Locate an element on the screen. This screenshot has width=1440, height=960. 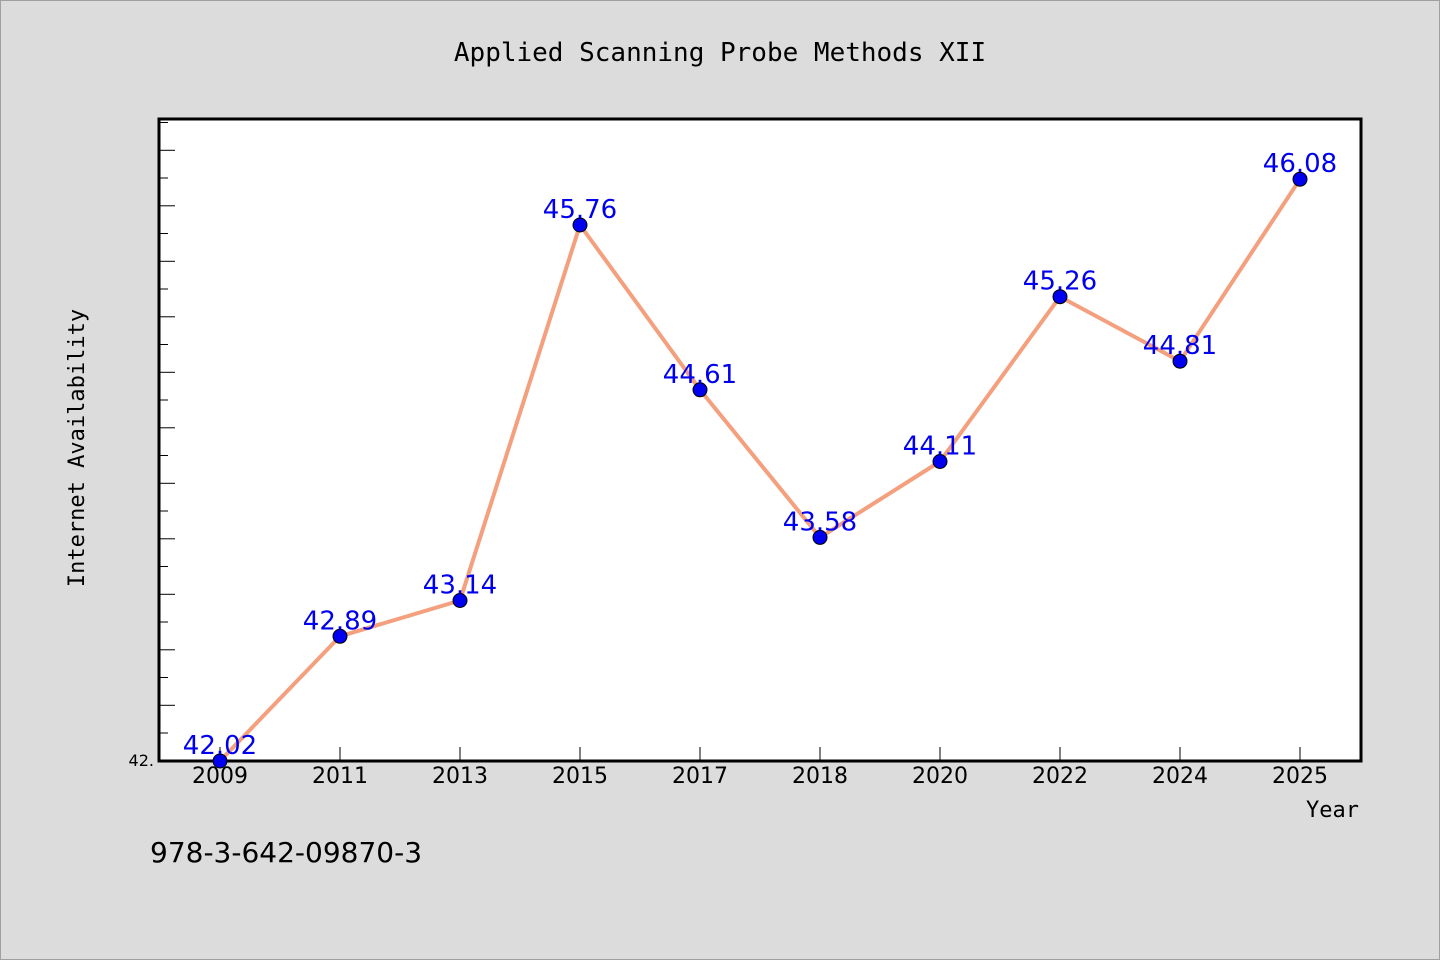
x-tick-label: 2015 is located at coordinates (580, 776).